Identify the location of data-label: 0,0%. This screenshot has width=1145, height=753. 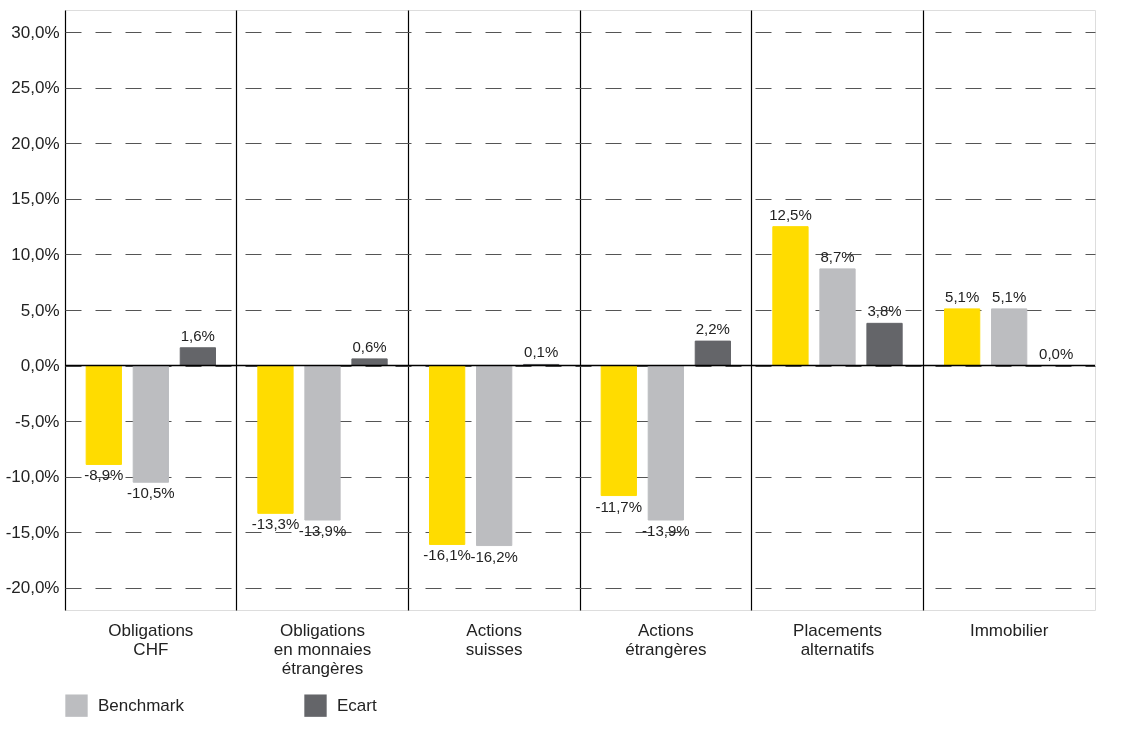
(1056, 353).